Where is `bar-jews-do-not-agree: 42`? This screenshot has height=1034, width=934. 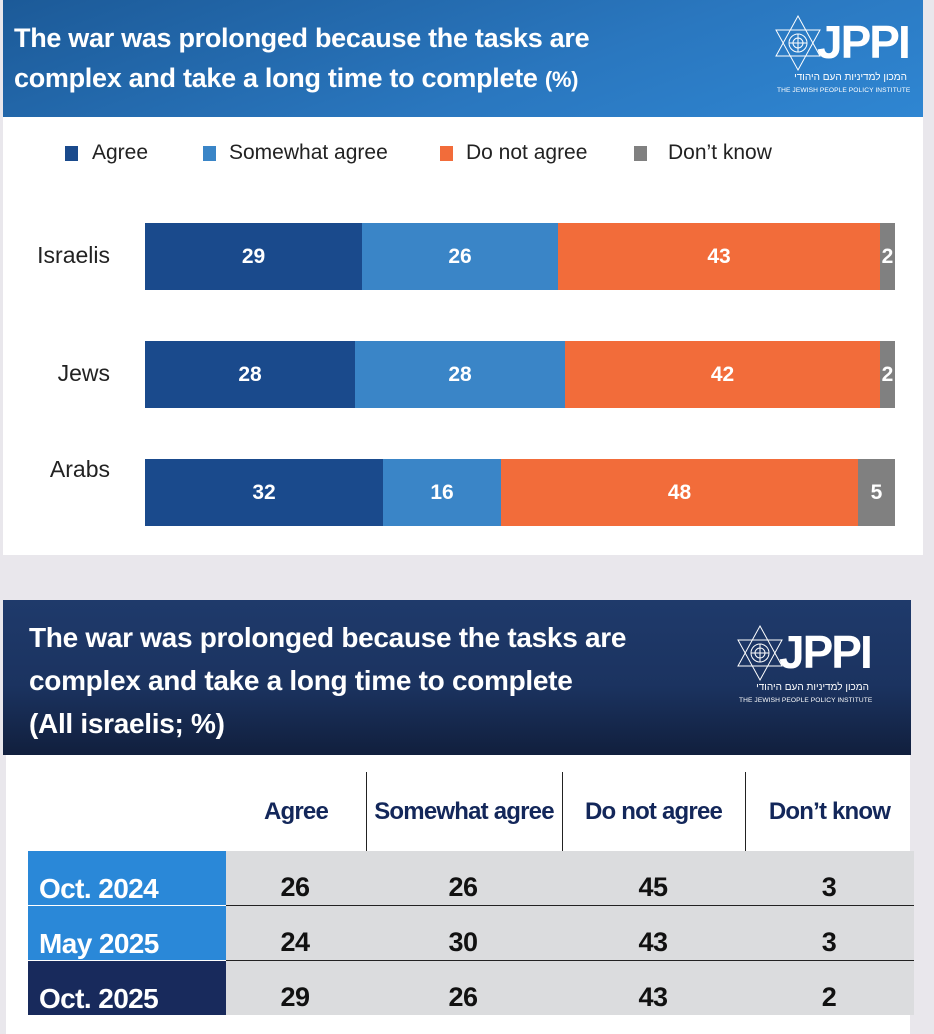 bar-jews-do-not-agree: 42 is located at coordinates (722, 374).